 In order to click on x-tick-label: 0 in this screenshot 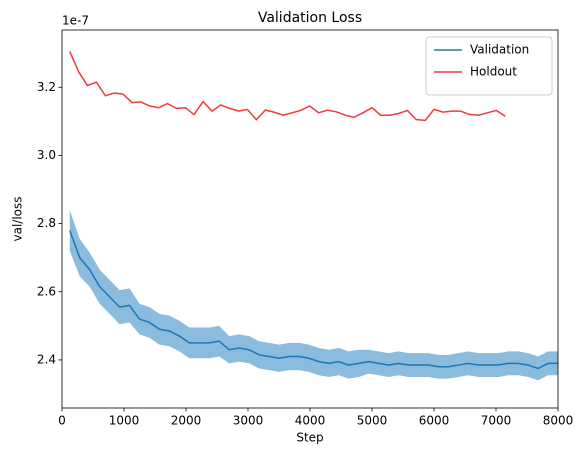, I will do `click(62, 421)`.